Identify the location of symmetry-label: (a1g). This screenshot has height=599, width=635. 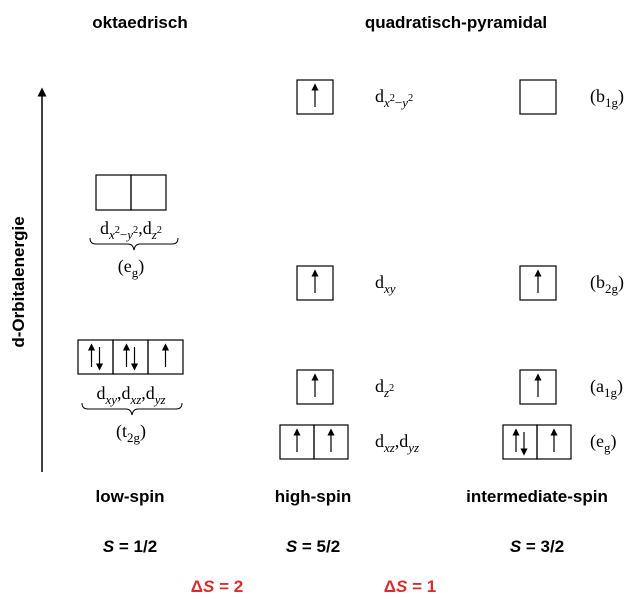
(606, 388).